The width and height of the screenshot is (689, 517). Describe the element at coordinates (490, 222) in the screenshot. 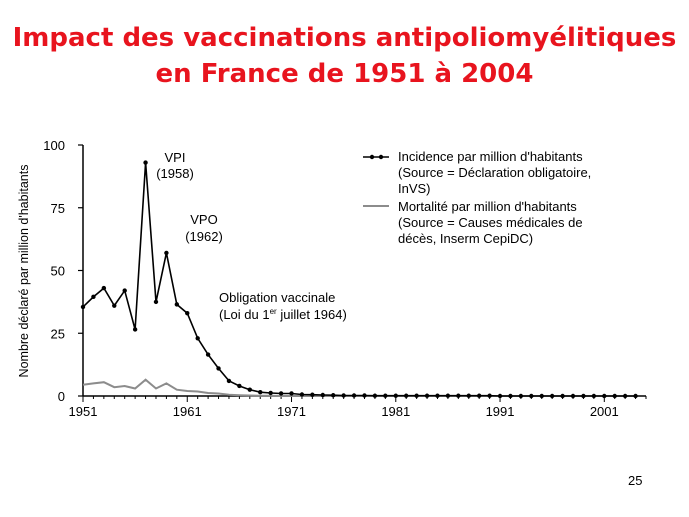

I see `legend-mortality-source: (Source = Causes médicales de` at that location.